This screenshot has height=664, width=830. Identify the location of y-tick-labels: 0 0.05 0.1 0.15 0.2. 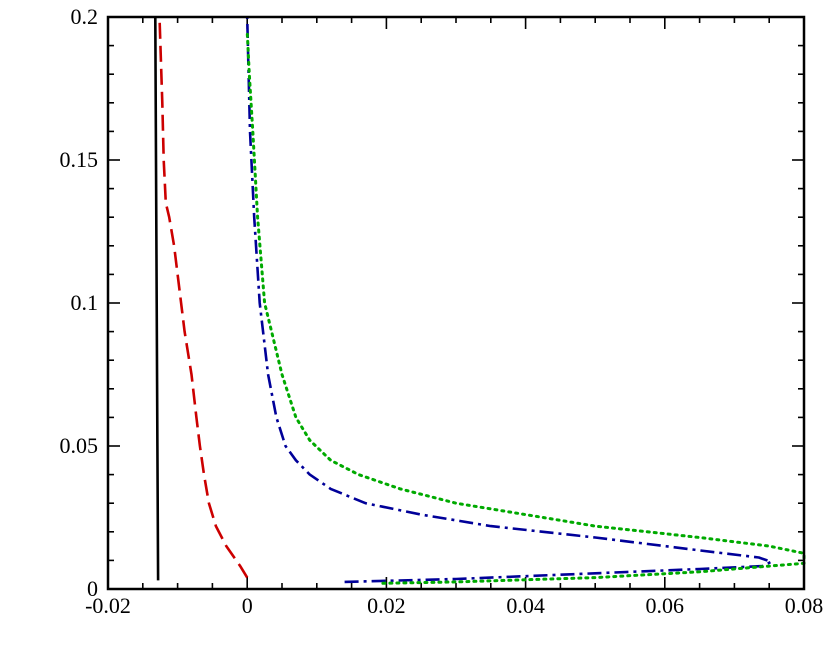
(79, 302).